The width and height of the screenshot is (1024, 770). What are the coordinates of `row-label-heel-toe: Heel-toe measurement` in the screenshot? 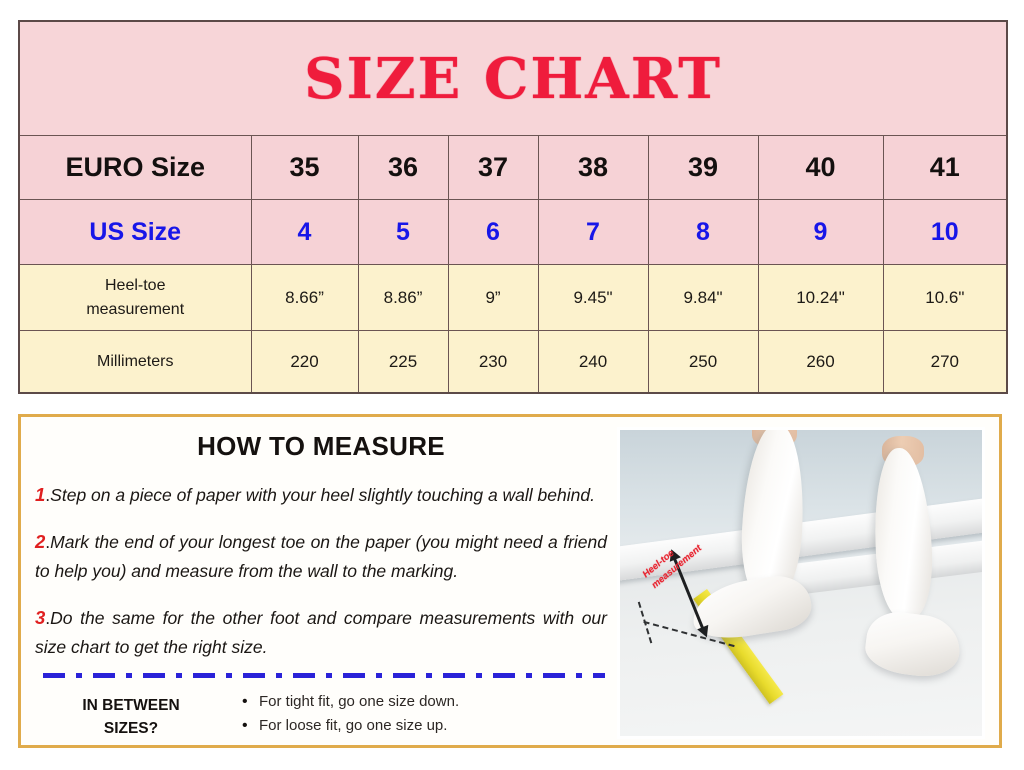 It's located at (135, 297).